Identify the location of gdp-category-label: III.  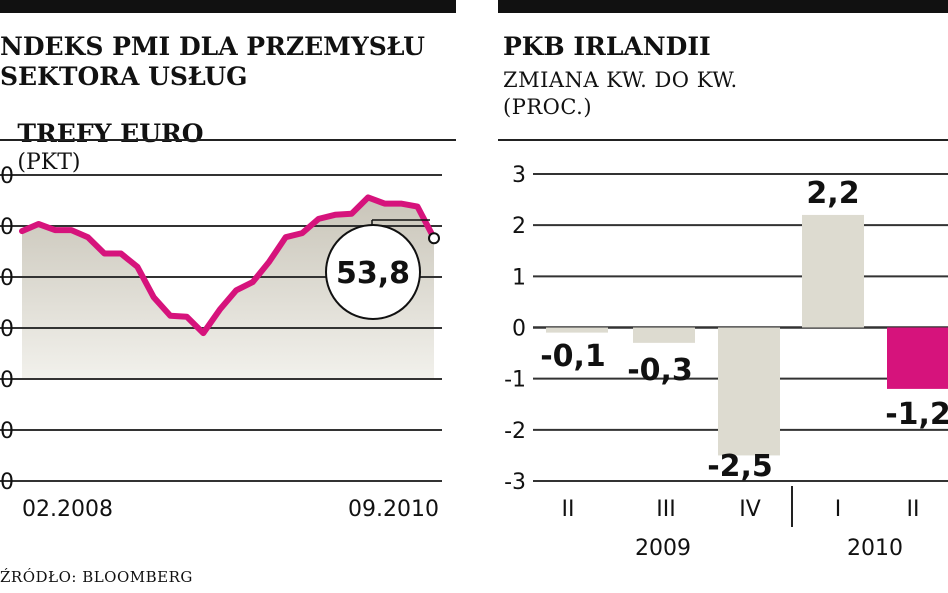
(665, 509).